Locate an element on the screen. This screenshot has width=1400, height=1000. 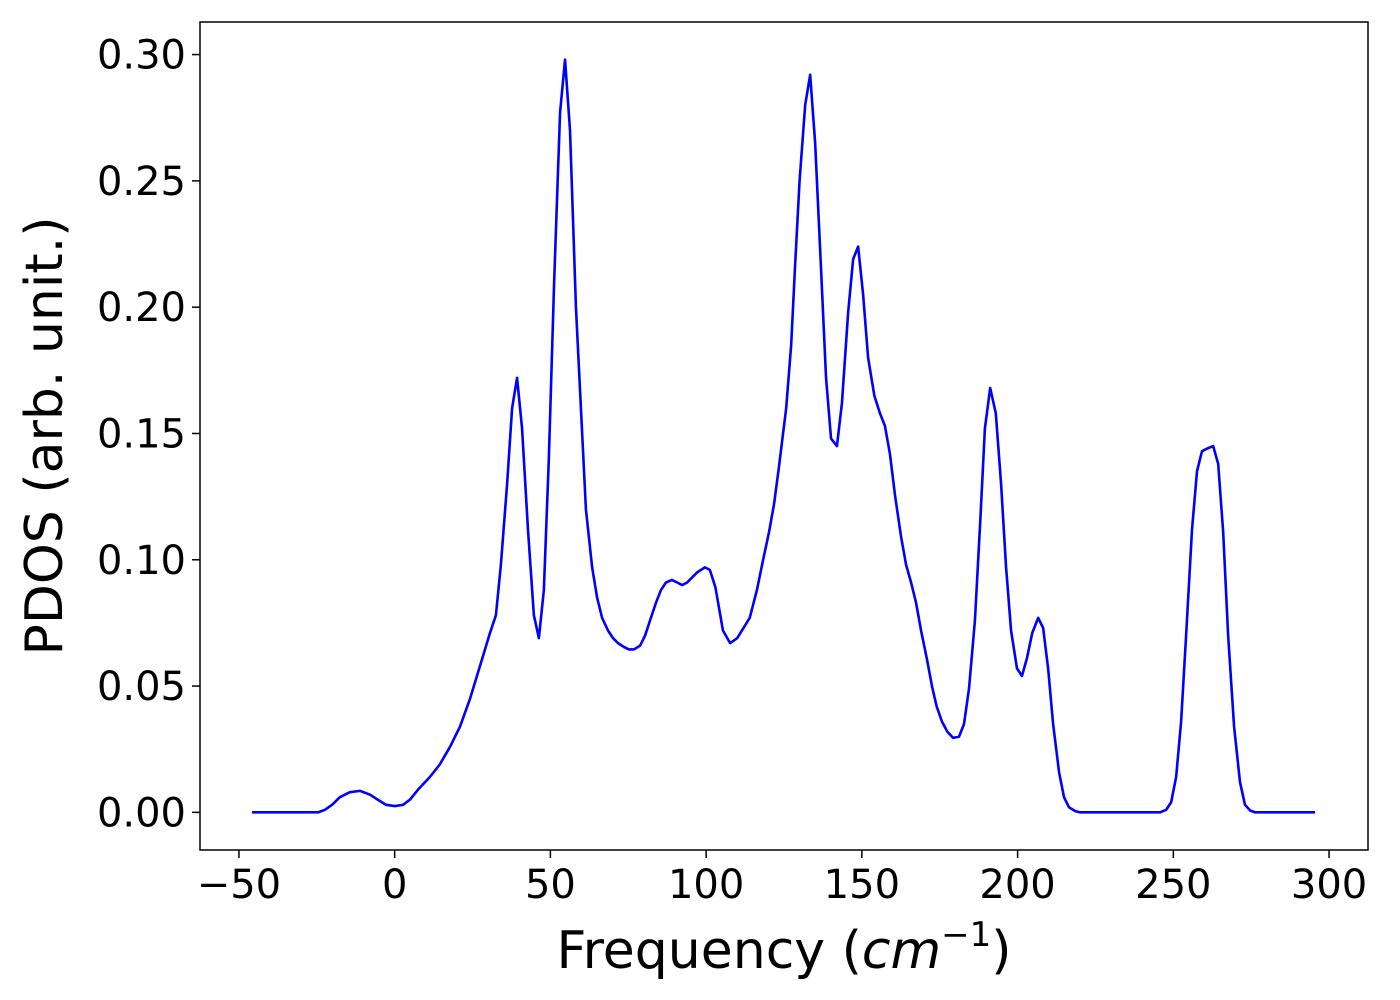
x-tick-label: 50 is located at coordinates (550, 885).